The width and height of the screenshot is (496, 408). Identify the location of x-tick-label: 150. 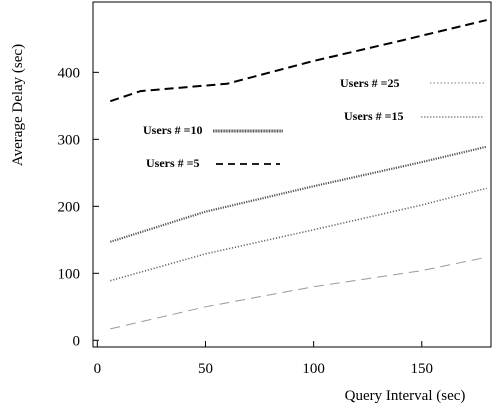
(422, 369).